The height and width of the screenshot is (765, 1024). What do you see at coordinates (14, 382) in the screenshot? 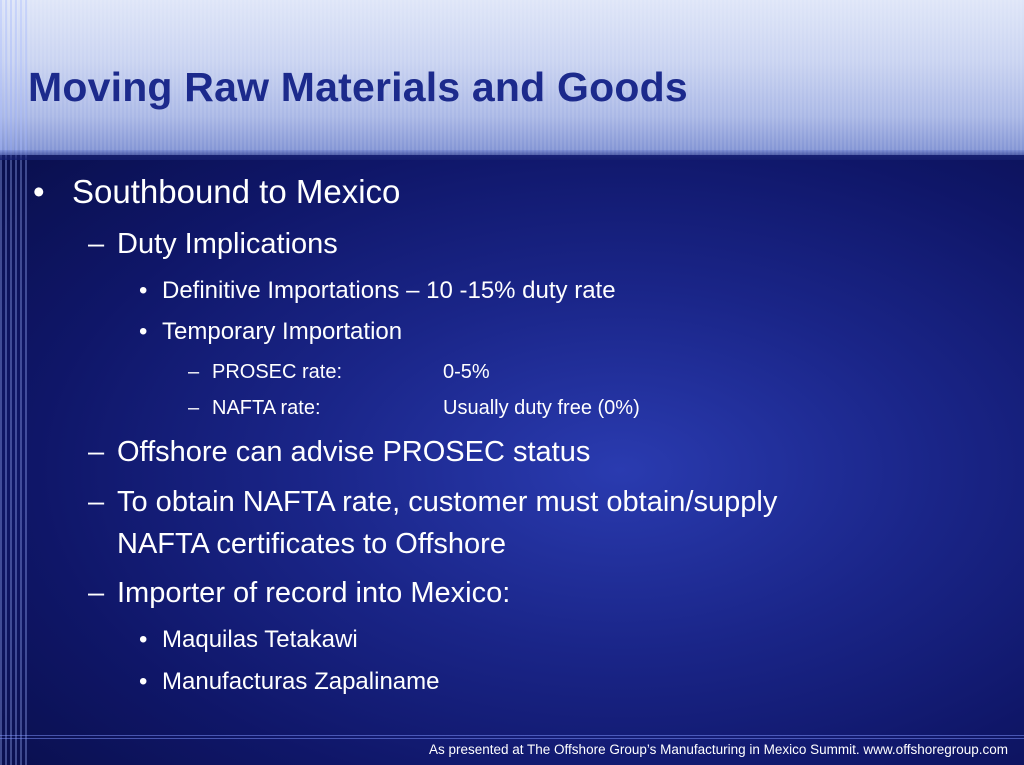
I see `decorative-vertical-lines` at bounding box center [14, 382].